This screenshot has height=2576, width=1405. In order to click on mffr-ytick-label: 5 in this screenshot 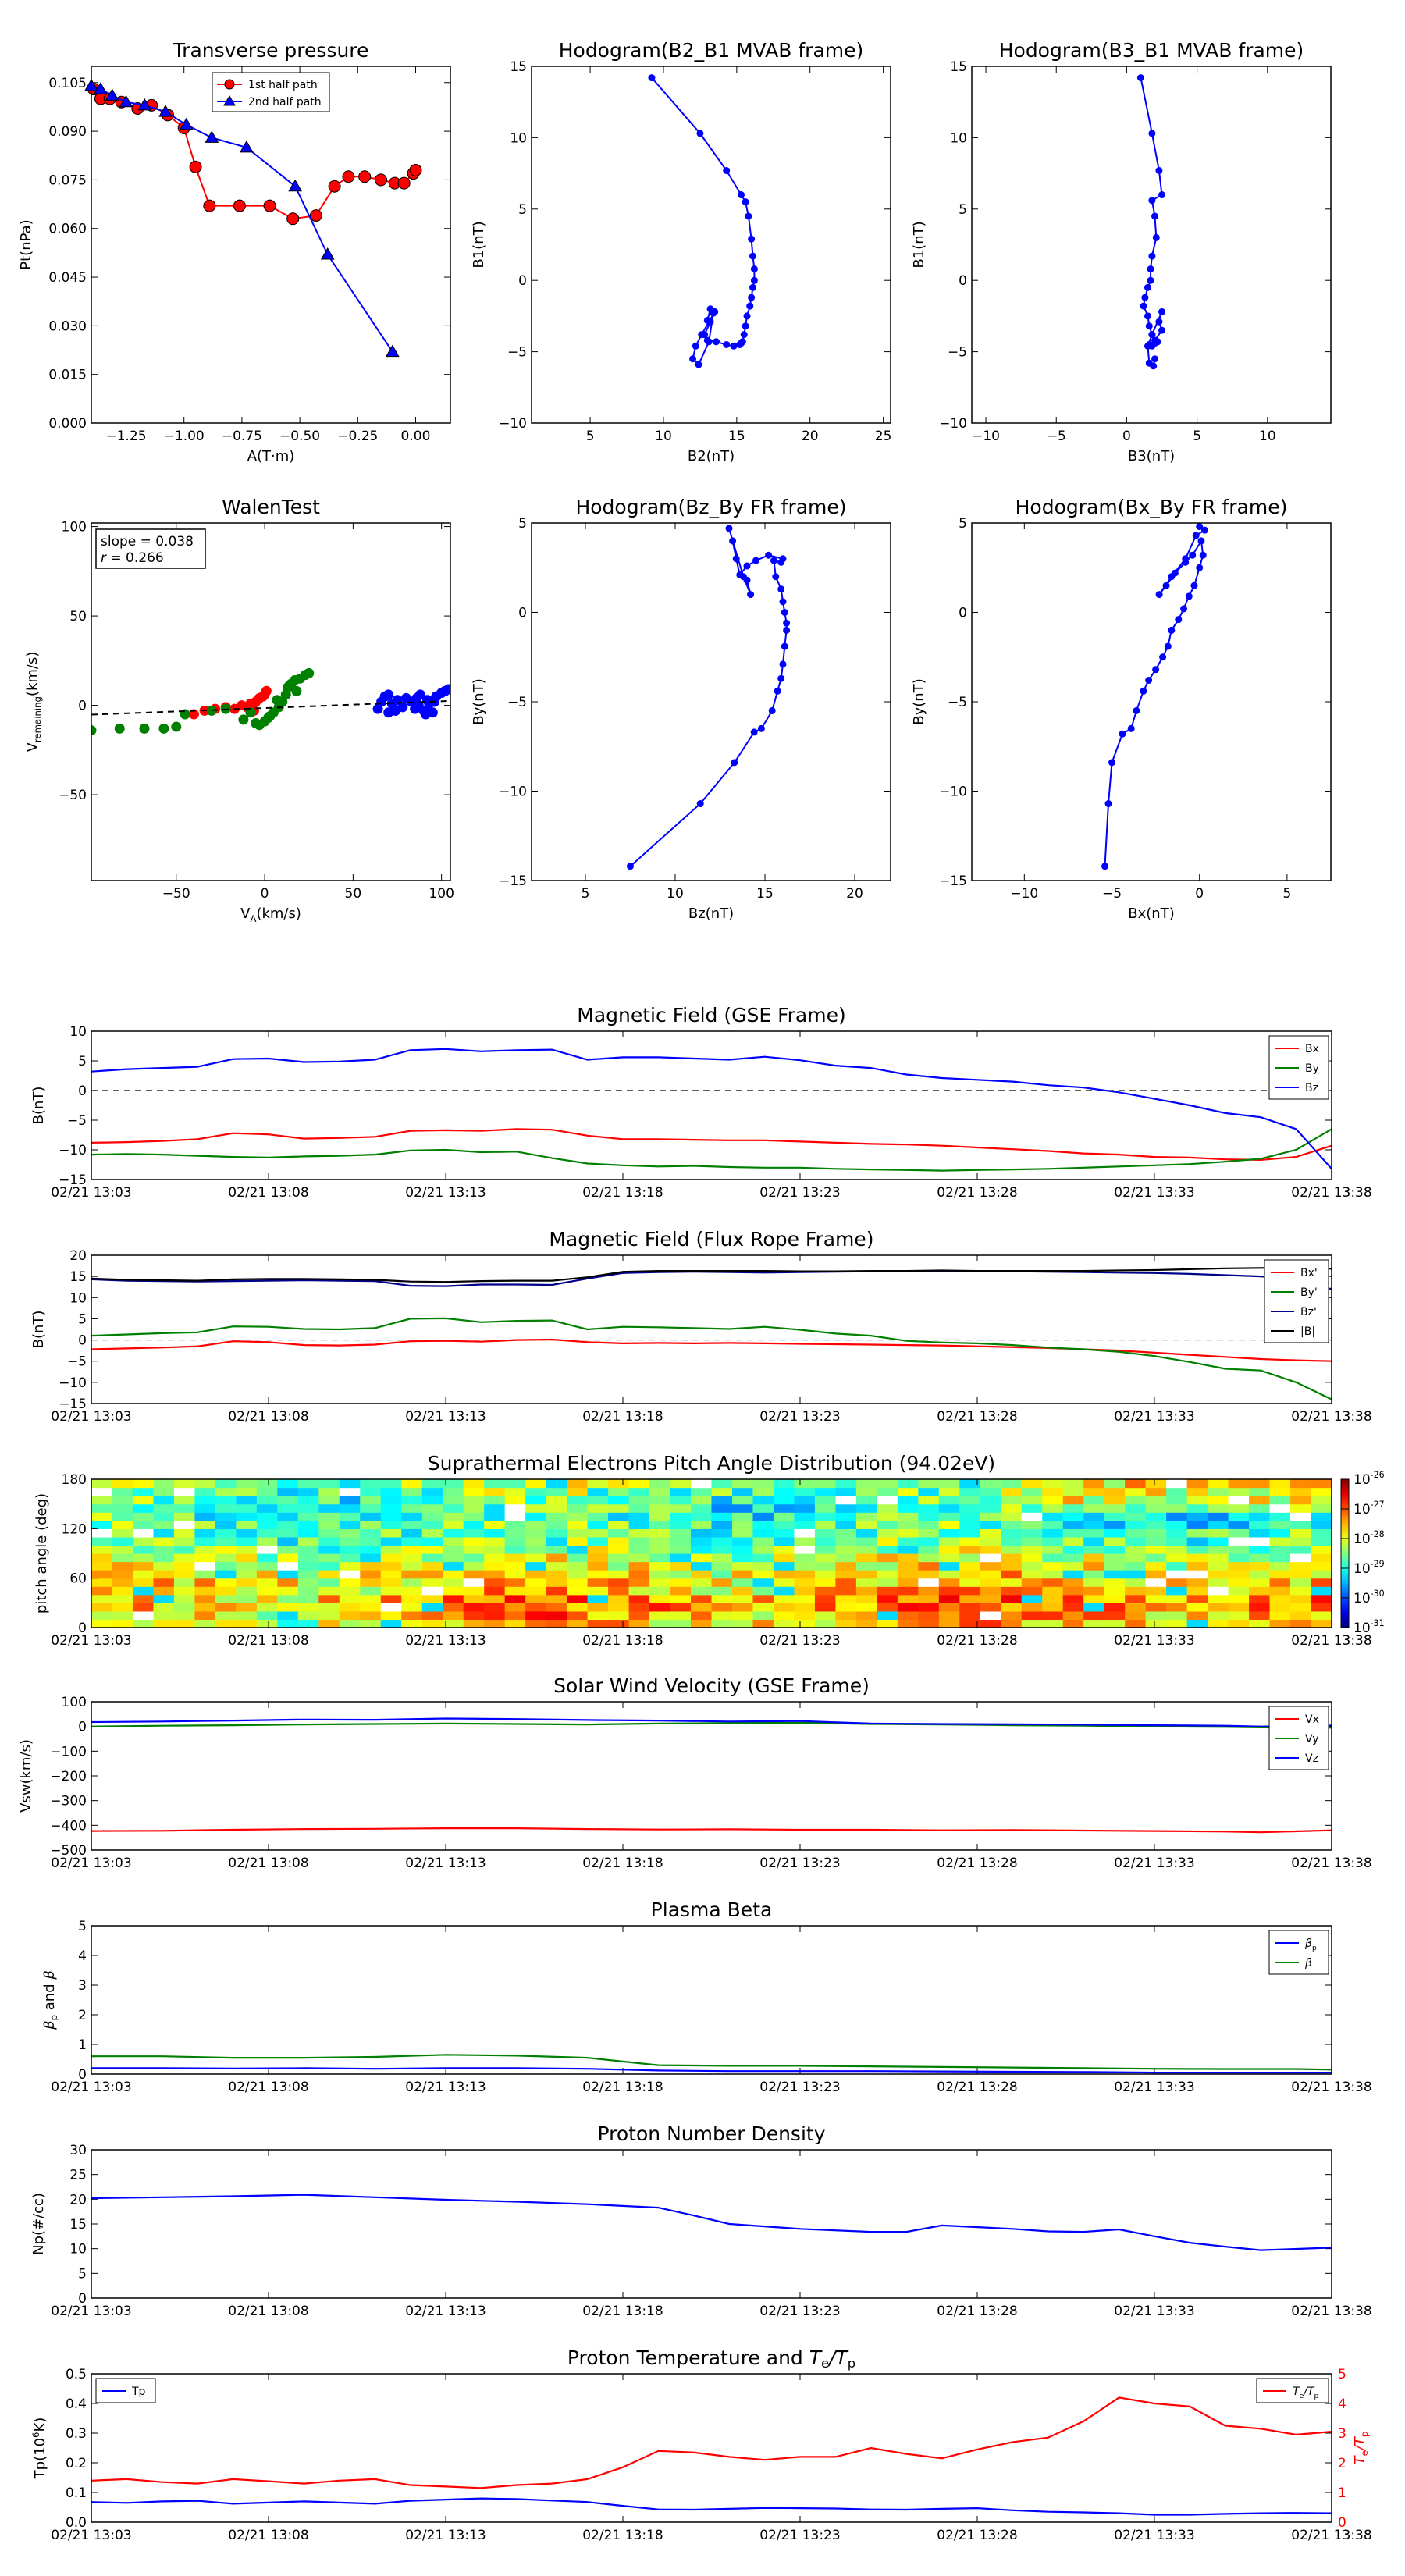, I will do `click(82, 1319)`.